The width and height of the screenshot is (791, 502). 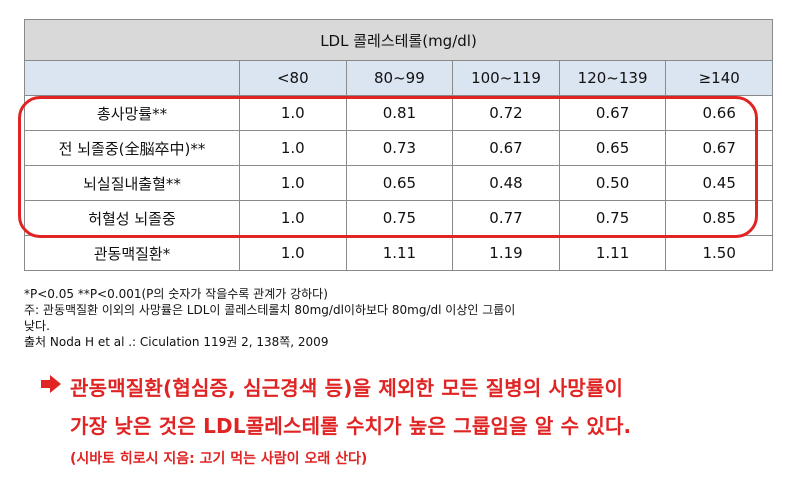 I want to click on row-label: 관동맥질환*, so click(x=132, y=253).